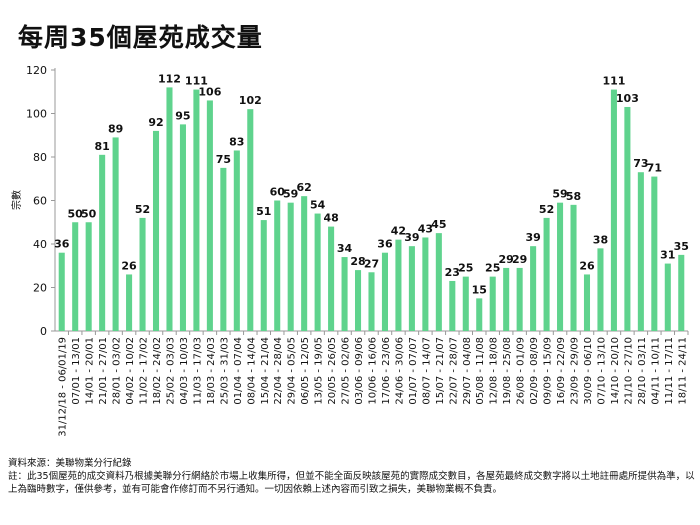 Image resolution: width=700 pixels, height=525 pixels. I want to click on x-tick-label: 04/11 - 10/11, so click(655, 371).